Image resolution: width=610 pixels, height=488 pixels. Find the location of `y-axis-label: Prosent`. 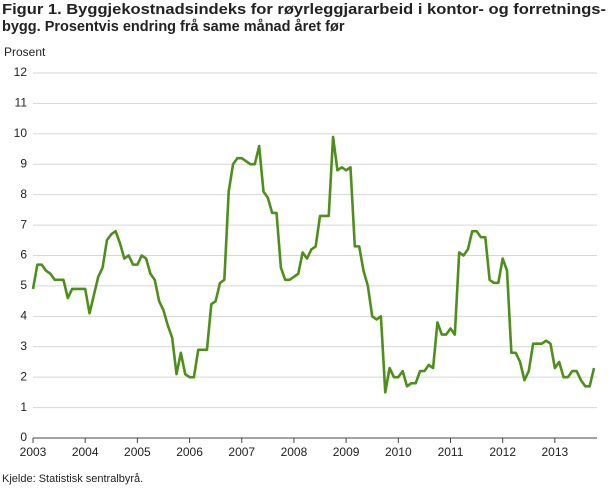

y-axis-label: Prosent is located at coordinates (25, 52).